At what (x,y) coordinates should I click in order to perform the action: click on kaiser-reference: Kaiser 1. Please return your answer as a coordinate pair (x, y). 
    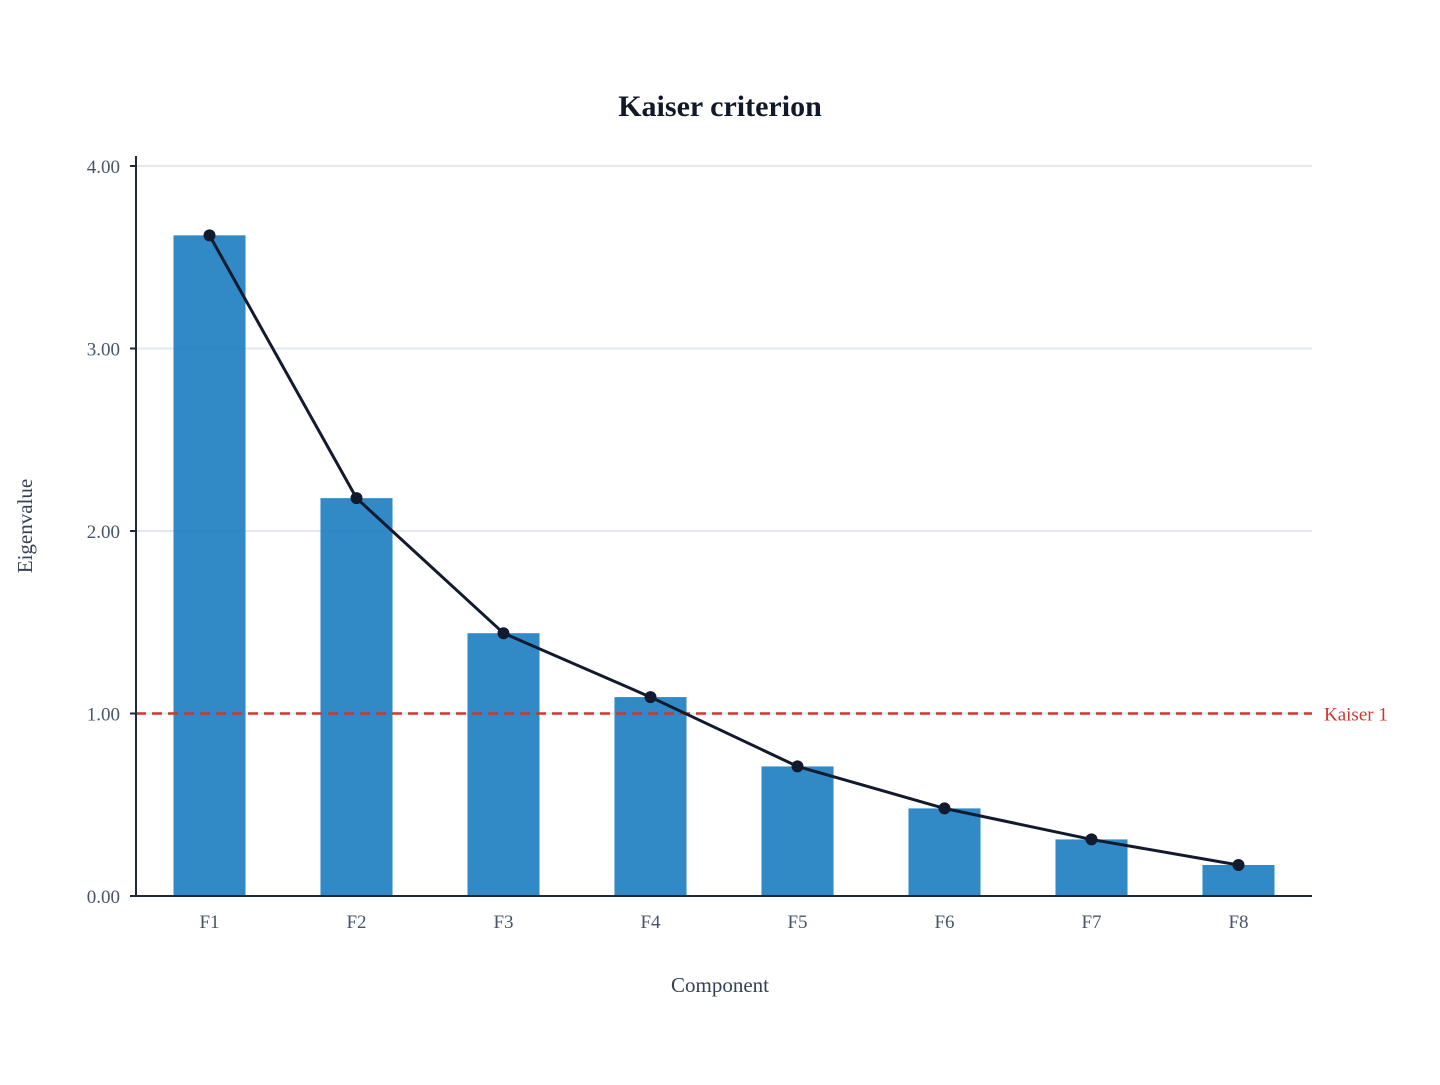
    Looking at the image, I should click on (762, 715).